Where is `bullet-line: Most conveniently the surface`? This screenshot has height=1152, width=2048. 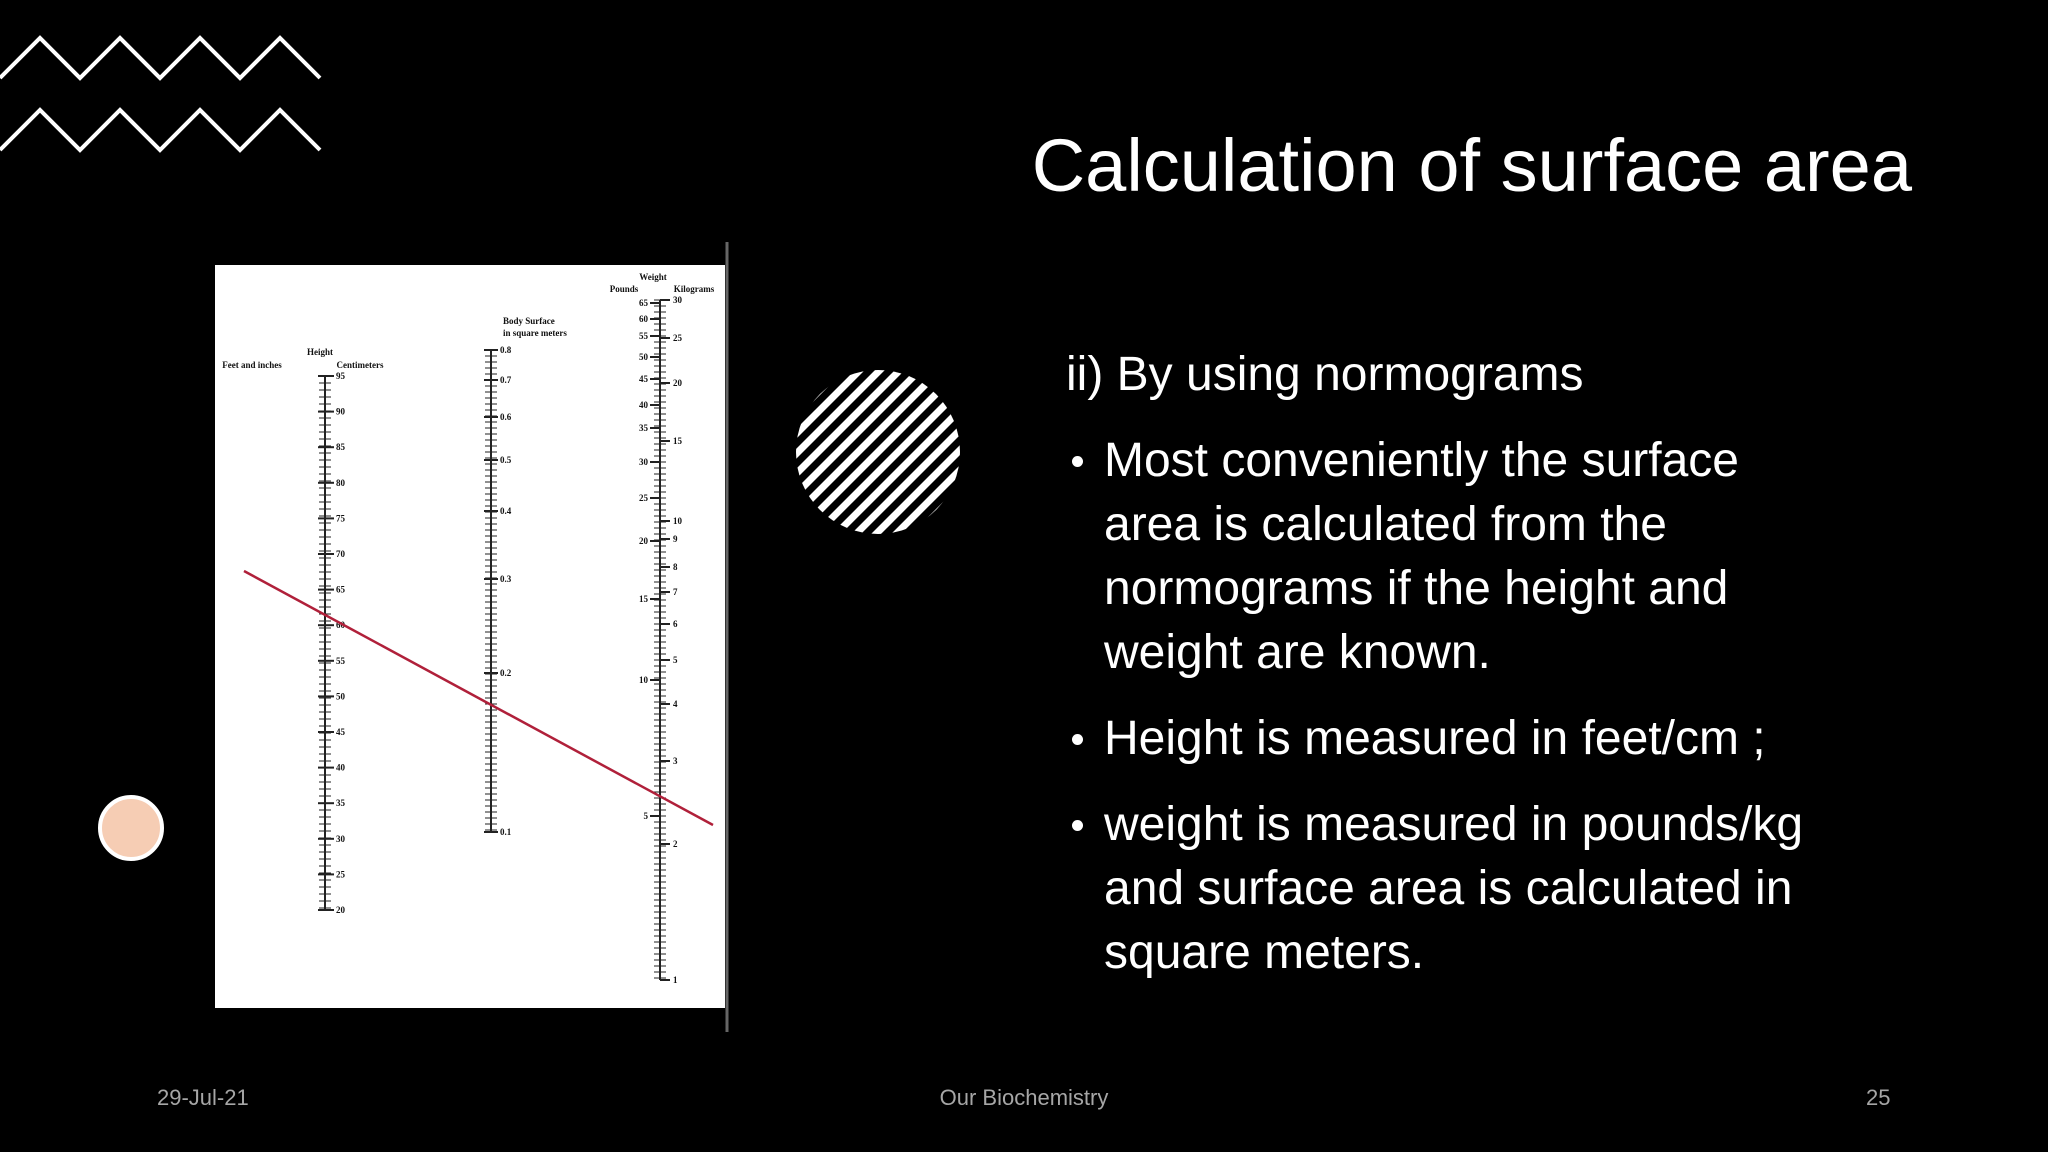 bullet-line: Most conveniently the surface is located at coordinates (1421, 460).